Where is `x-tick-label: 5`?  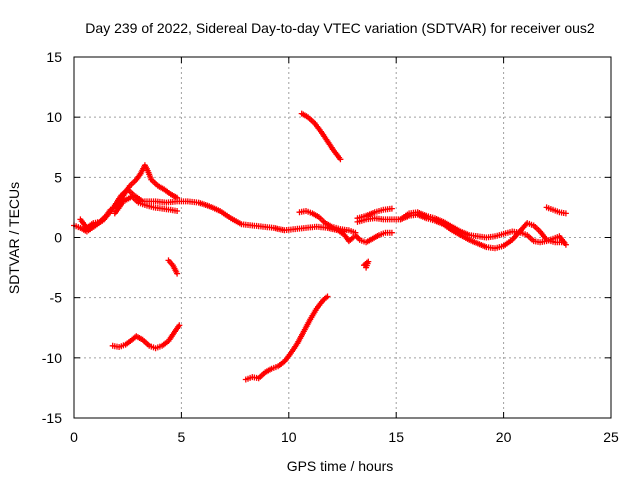
x-tick-label: 5 is located at coordinates (182, 437).